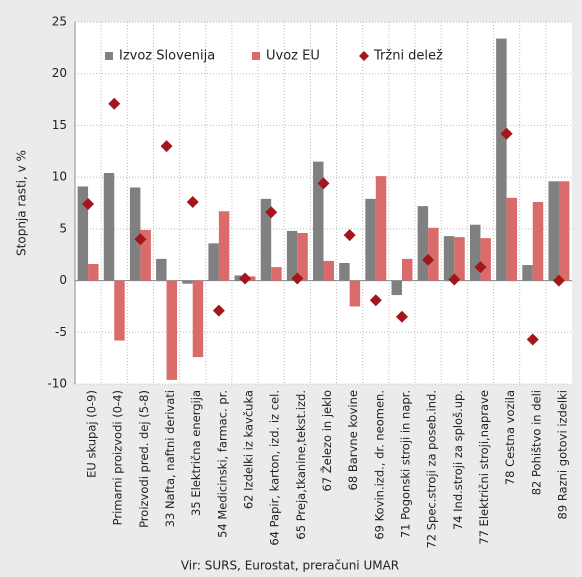 The height and width of the screenshot is (577, 582). Describe the element at coordinates (59, 73) in the screenshot. I see `y-tick-label: 20` at that location.